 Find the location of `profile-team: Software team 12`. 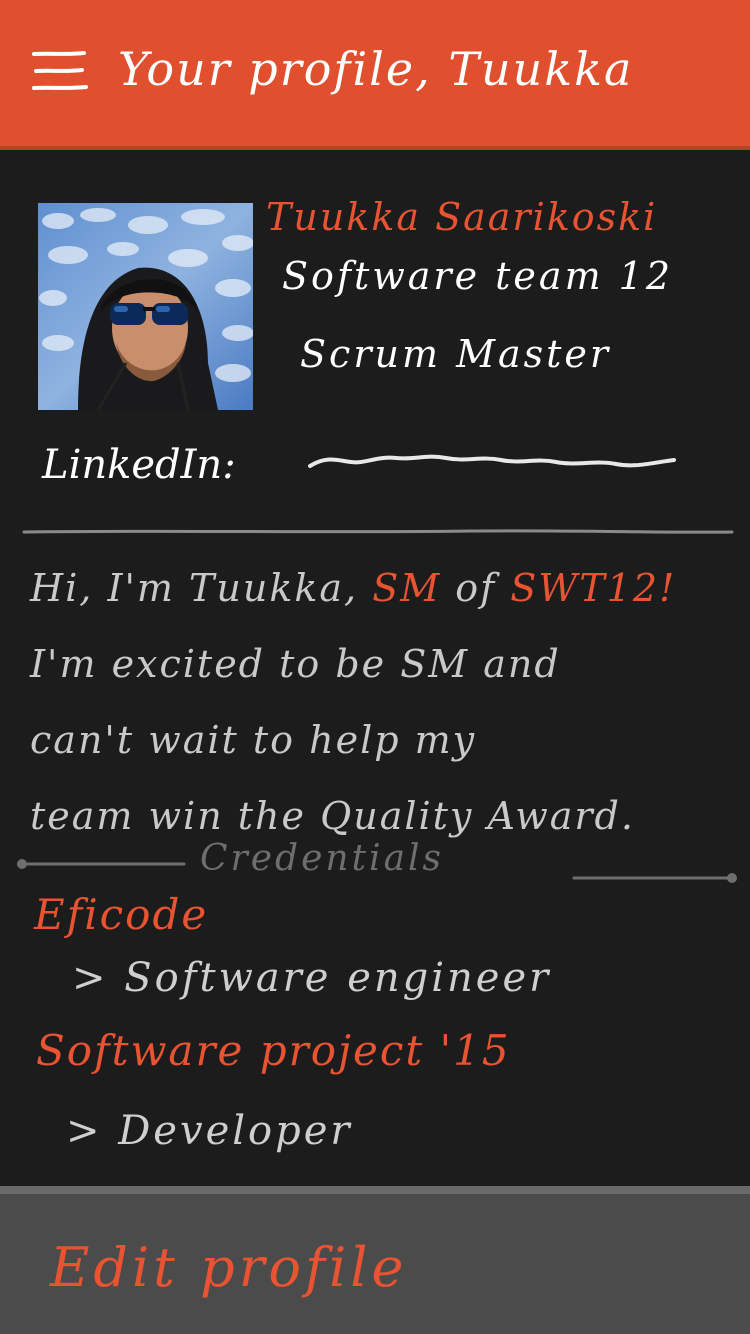

profile-team: Software team 12 is located at coordinates (478, 276).